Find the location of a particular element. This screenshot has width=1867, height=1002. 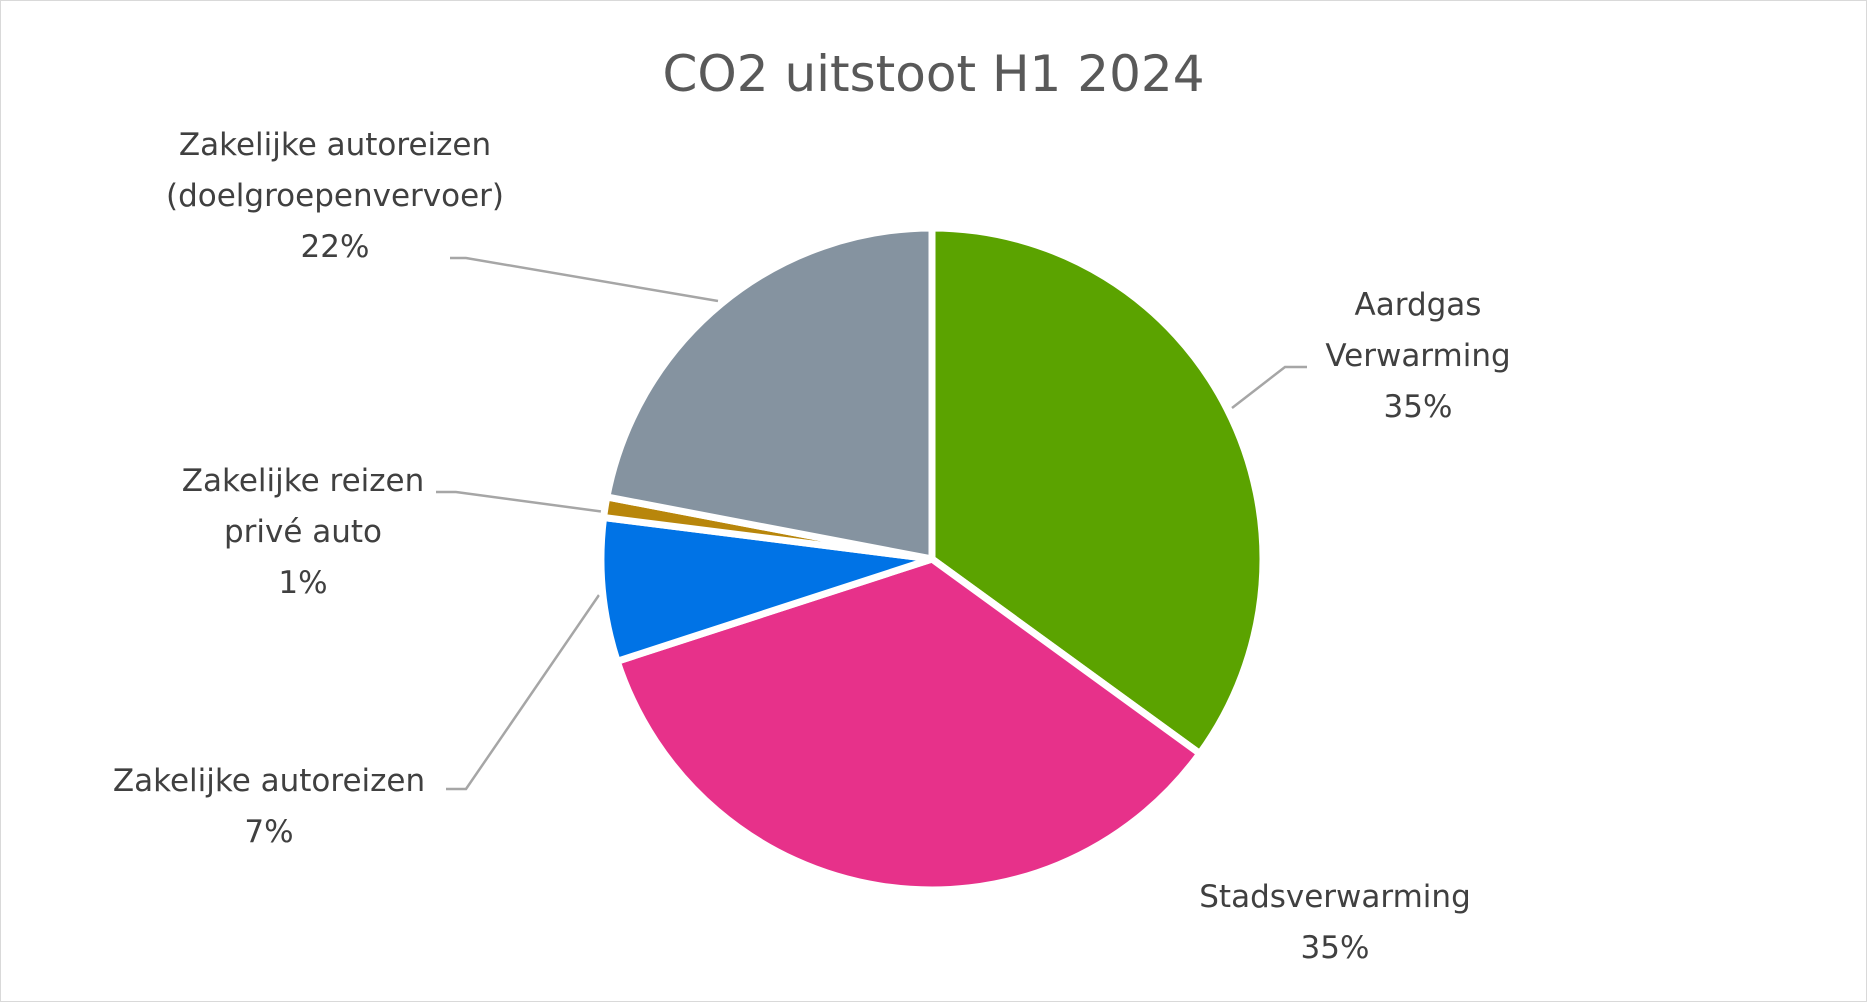

label-category: Stadsverwarming is located at coordinates (1335, 897).